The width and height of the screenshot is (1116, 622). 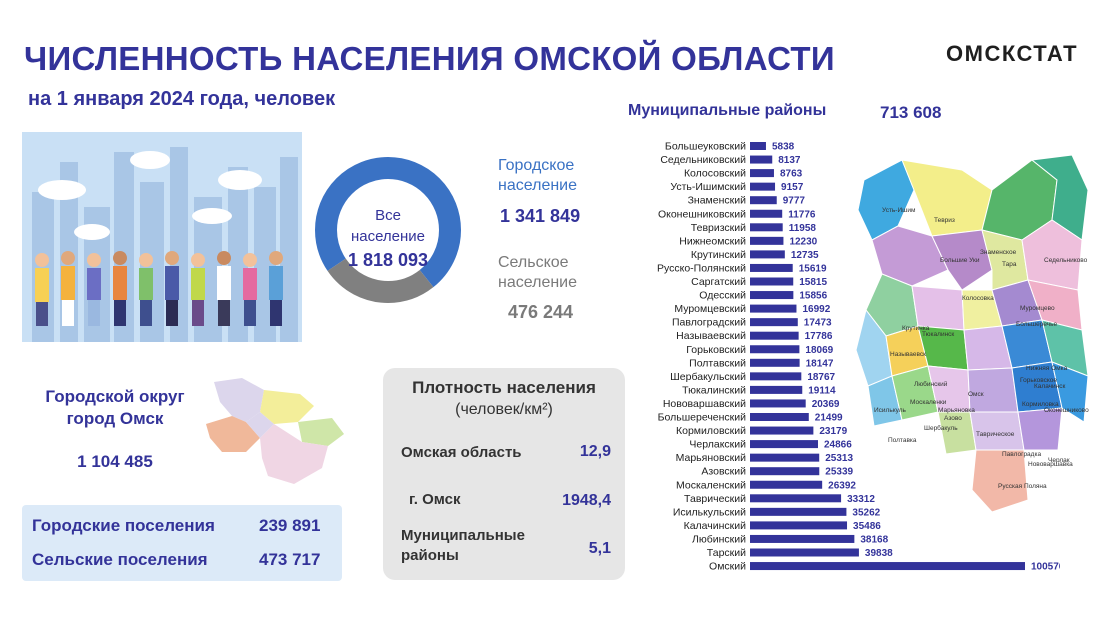 I want to click on district-value-label: 19114, so click(x=822, y=390).